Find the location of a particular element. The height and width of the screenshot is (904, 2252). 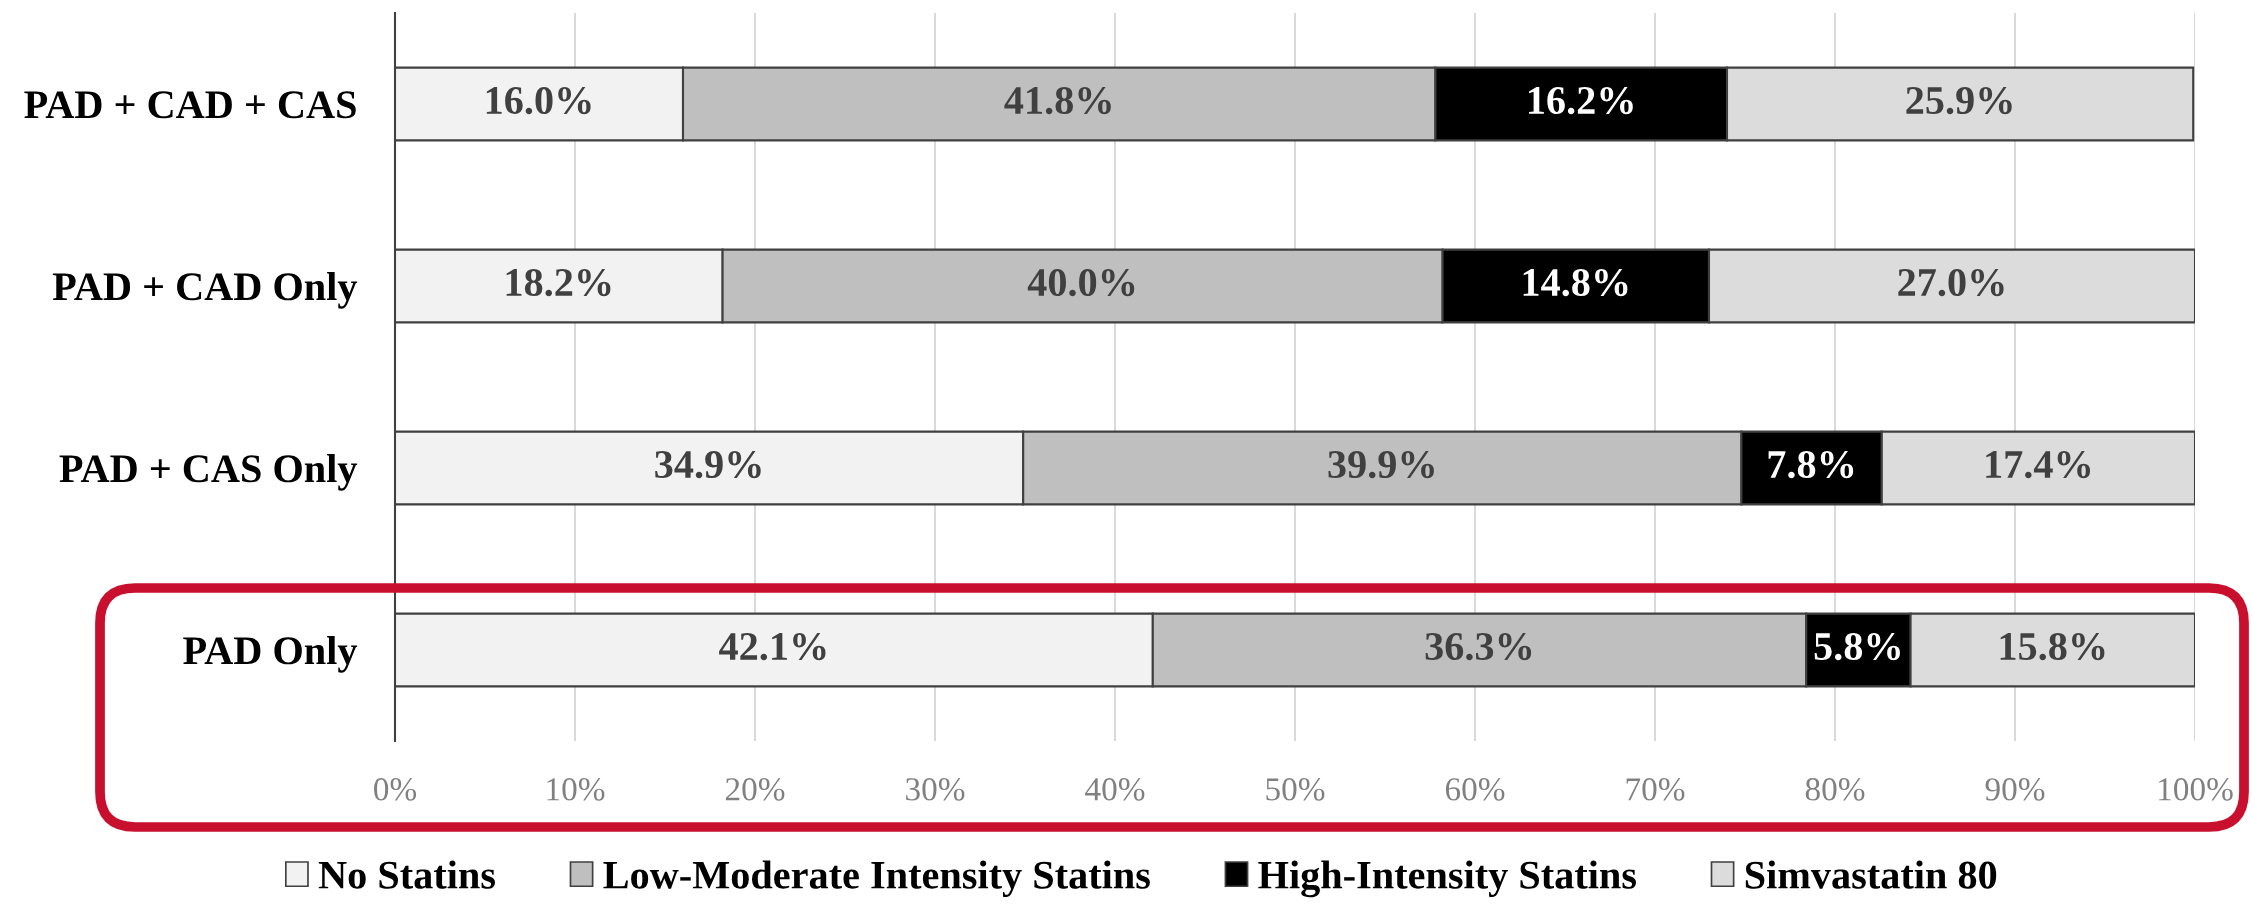

x-tick-label: 60% is located at coordinates (1475, 789).